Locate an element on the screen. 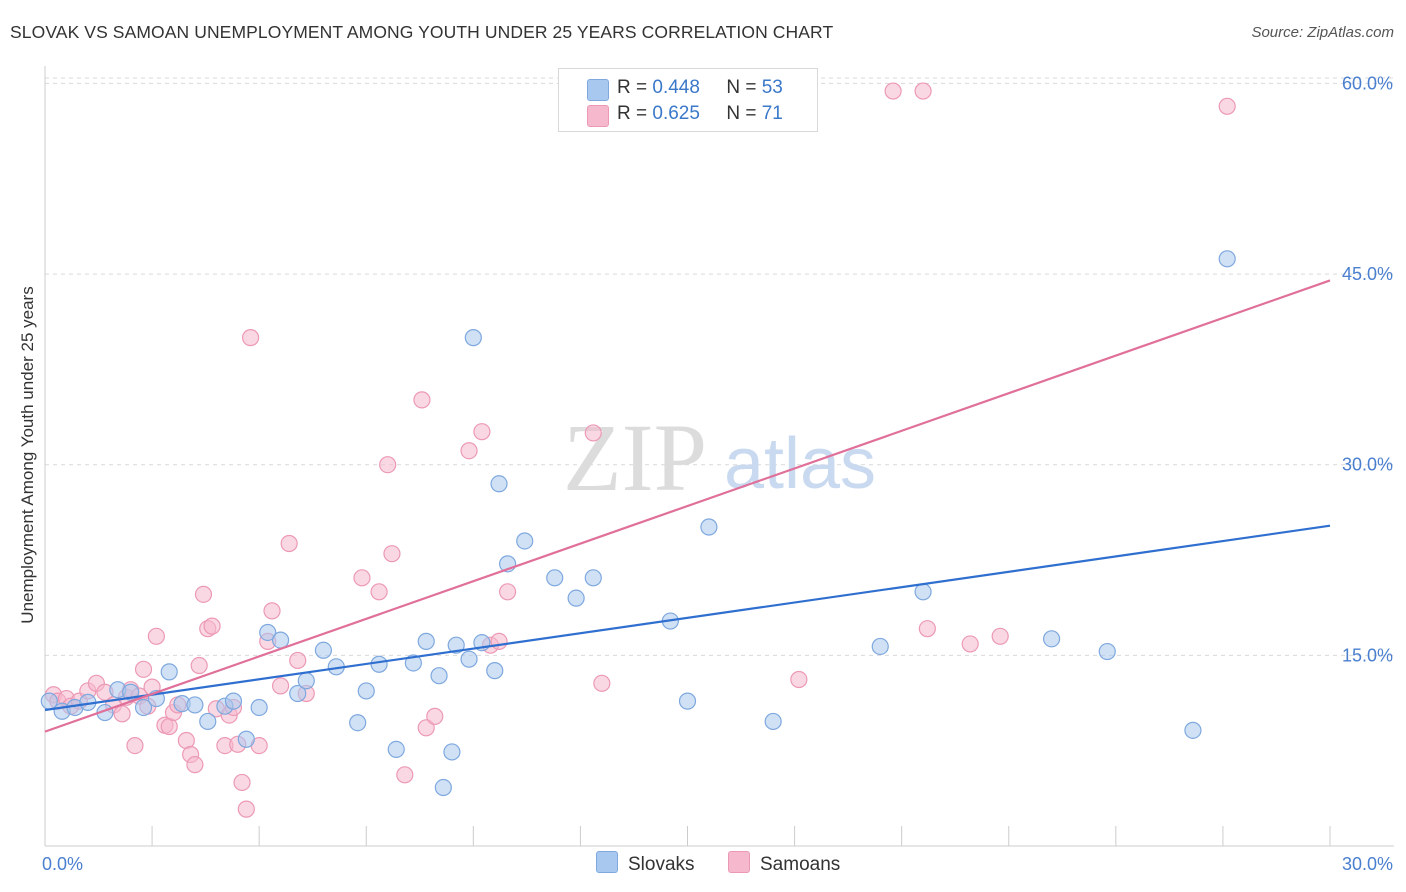  watermark: ZIP atlas is located at coordinates (719, 457).